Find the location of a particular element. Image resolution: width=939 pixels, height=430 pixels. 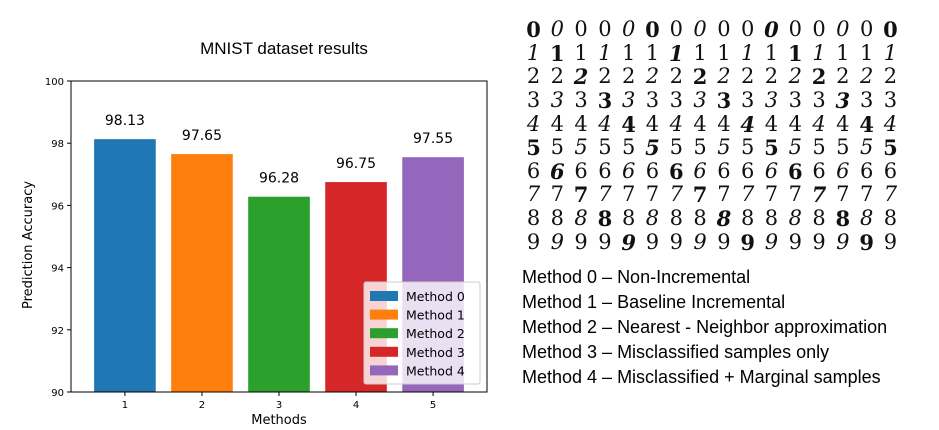

bar-value-label: 97.65 is located at coordinates (202, 136).